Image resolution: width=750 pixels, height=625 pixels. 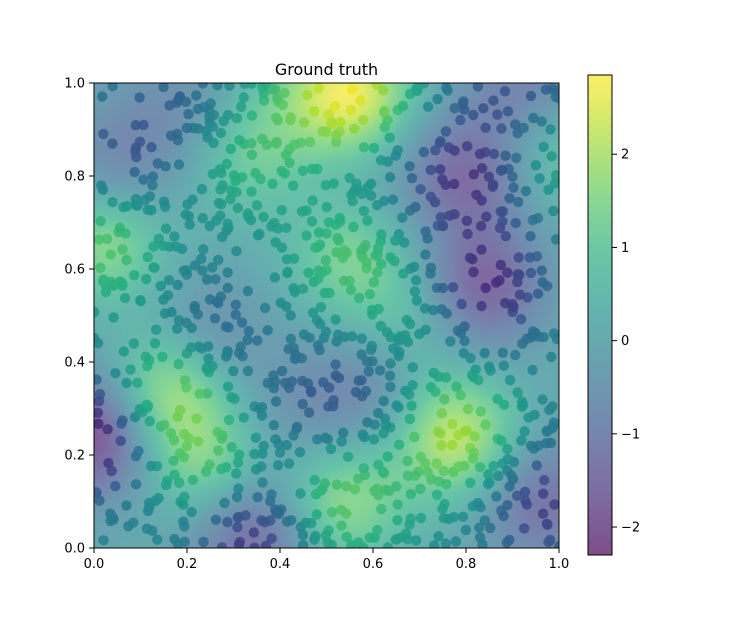 What do you see at coordinates (600, 315) in the screenshot?
I see `colorbar-gradient` at bounding box center [600, 315].